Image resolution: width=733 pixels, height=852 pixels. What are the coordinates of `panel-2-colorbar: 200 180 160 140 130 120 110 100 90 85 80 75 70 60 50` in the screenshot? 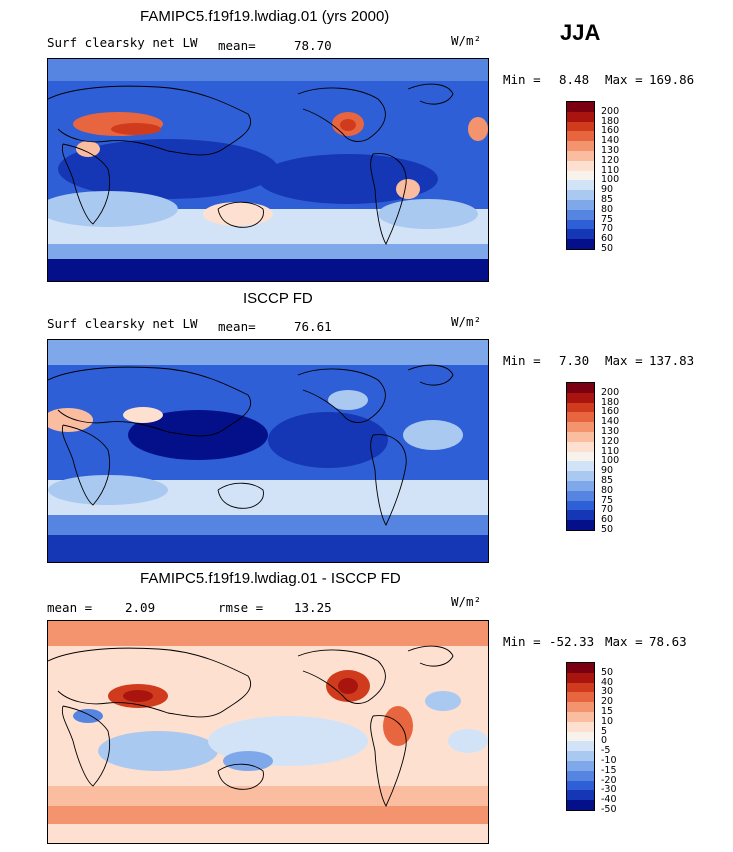 It's located at (592, 458).